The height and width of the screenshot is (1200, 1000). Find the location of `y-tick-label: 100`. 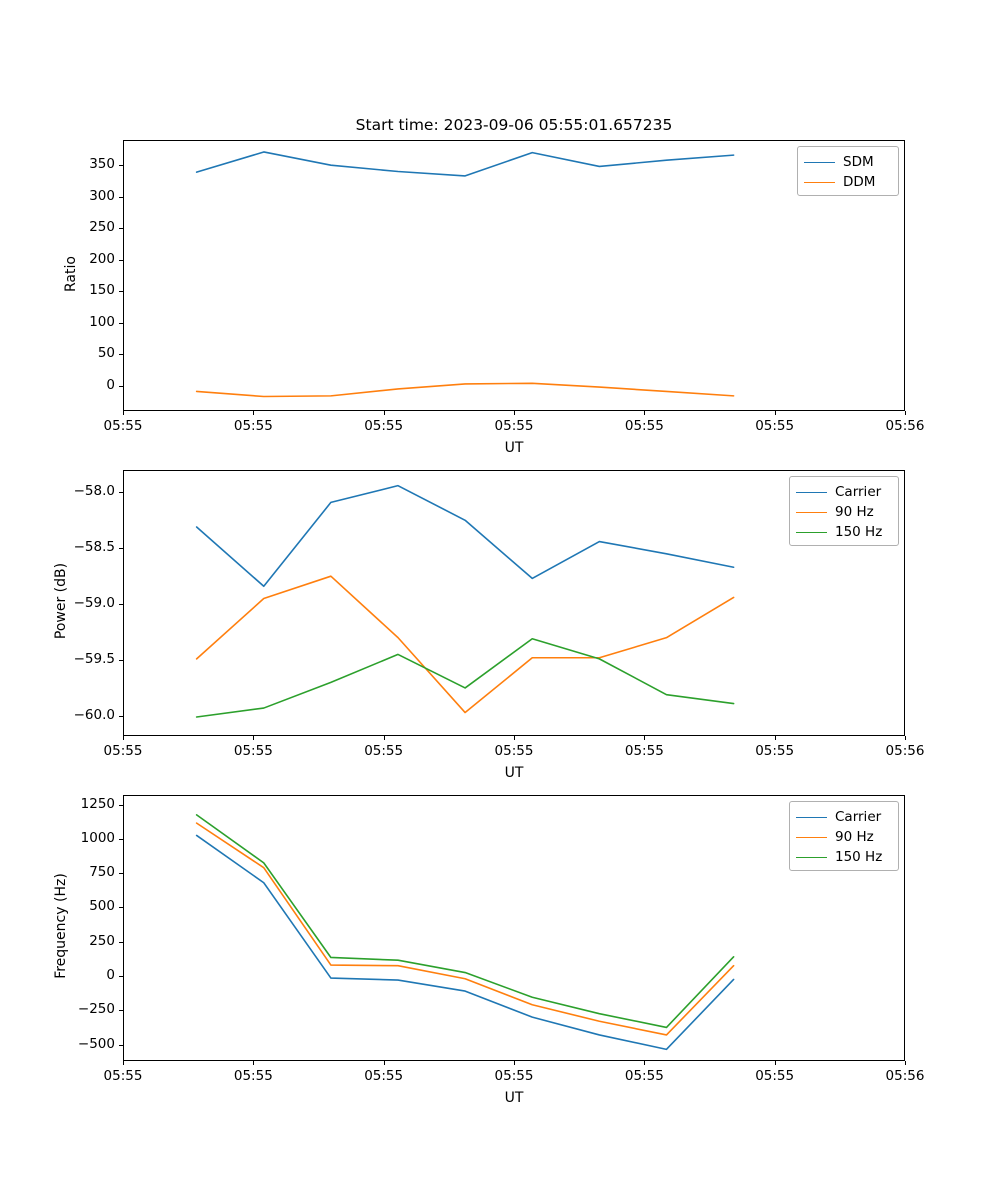

y-tick-label: 100 is located at coordinates (102, 321).